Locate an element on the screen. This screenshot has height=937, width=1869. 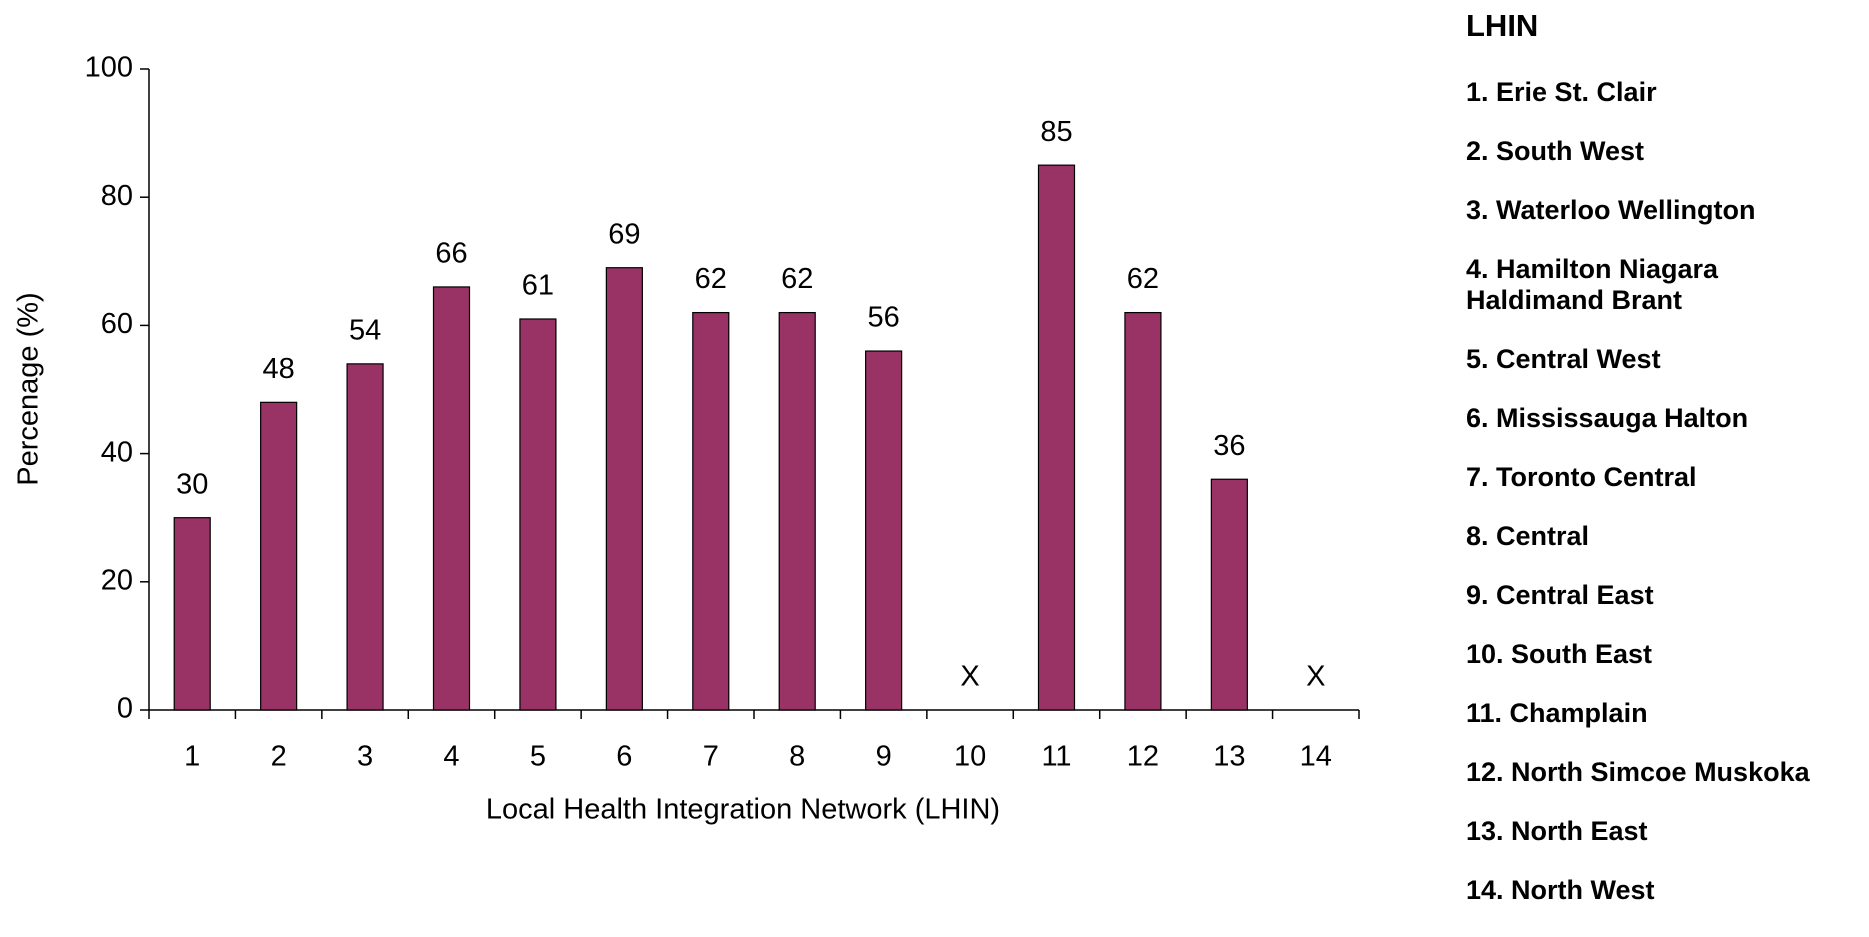
y-tick-label: 20 is located at coordinates (117, 580).